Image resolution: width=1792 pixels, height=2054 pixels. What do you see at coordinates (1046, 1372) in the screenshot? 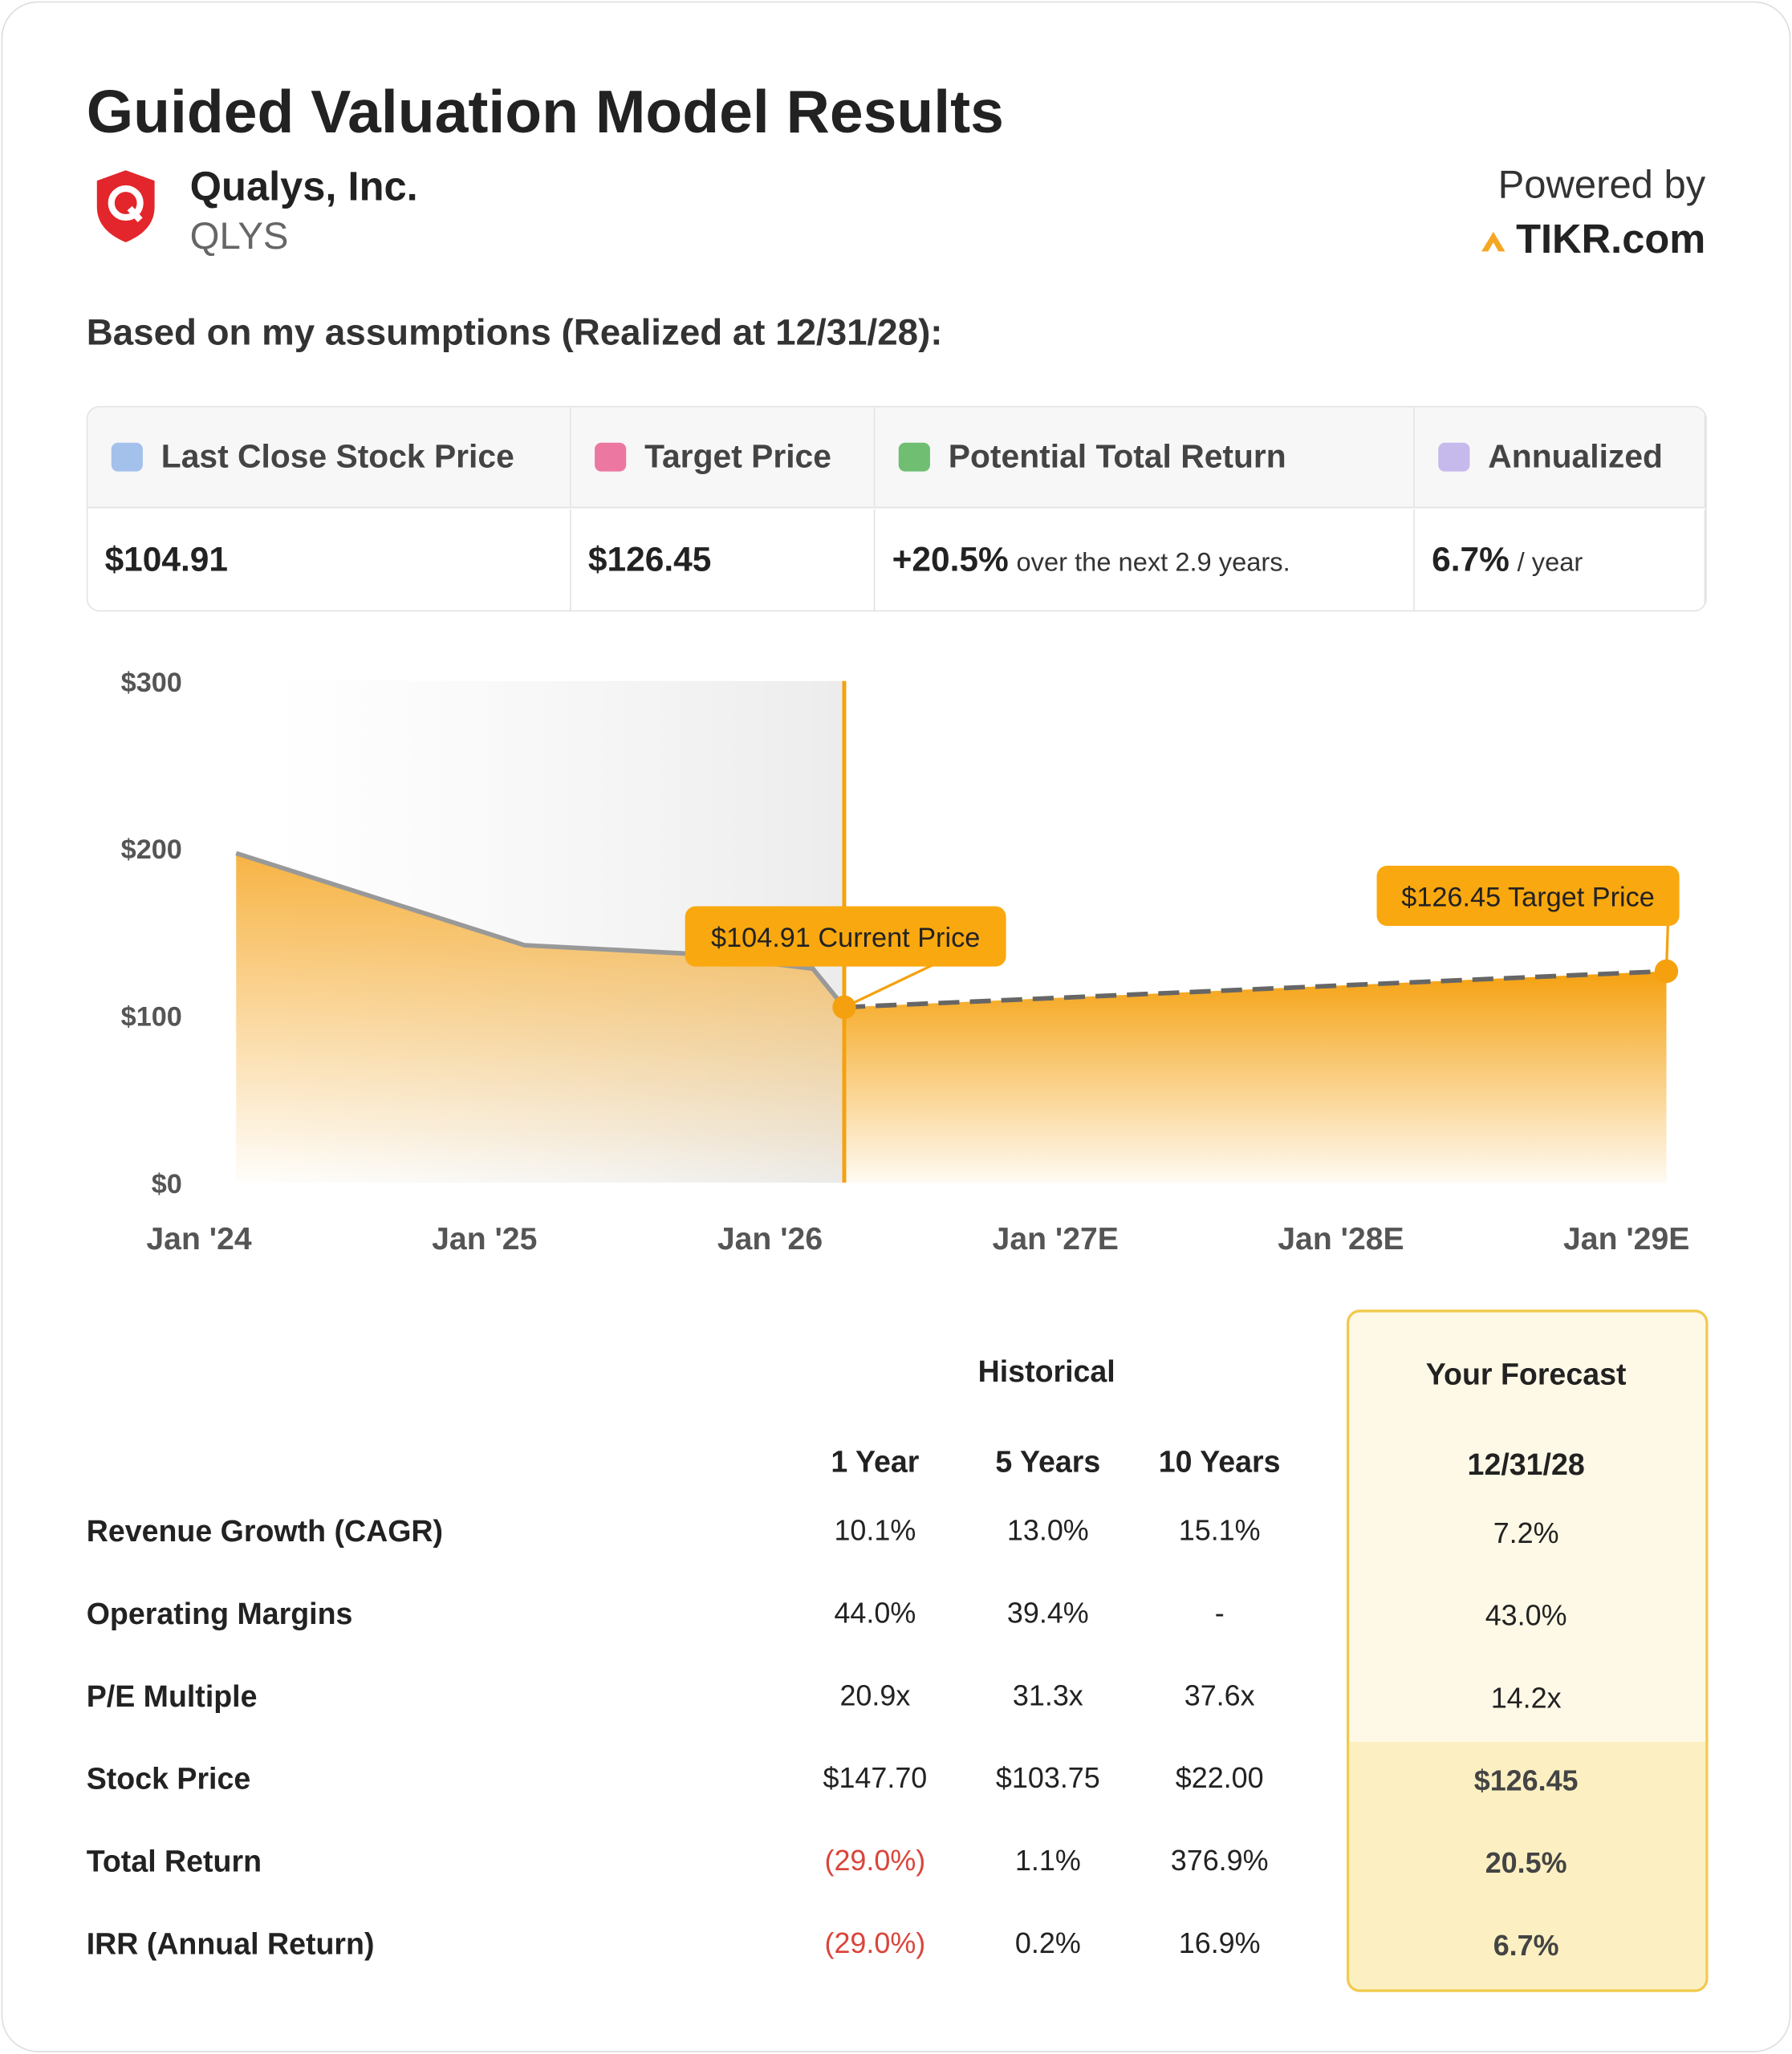
I see `group-header: Historical` at bounding box center [1046, 1372].